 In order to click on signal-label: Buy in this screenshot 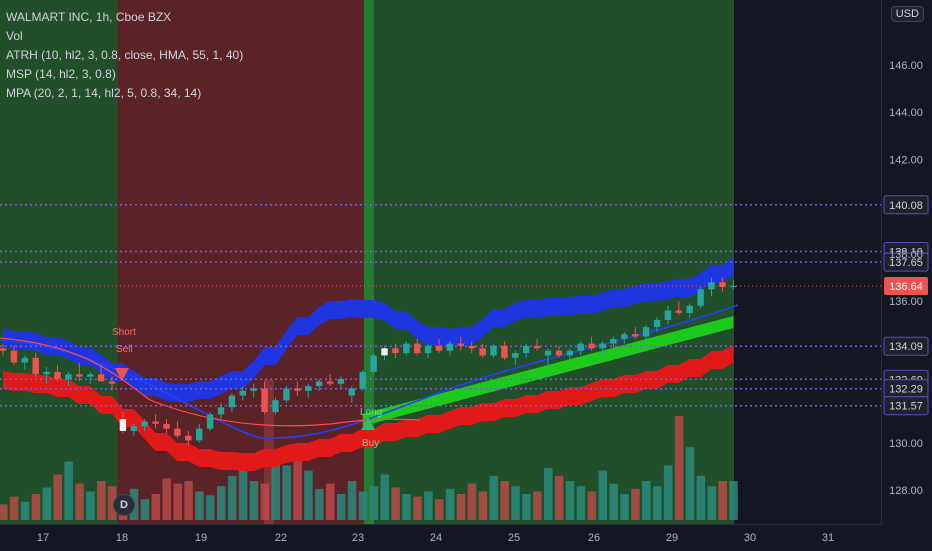, I will do `click(370, 443)`.